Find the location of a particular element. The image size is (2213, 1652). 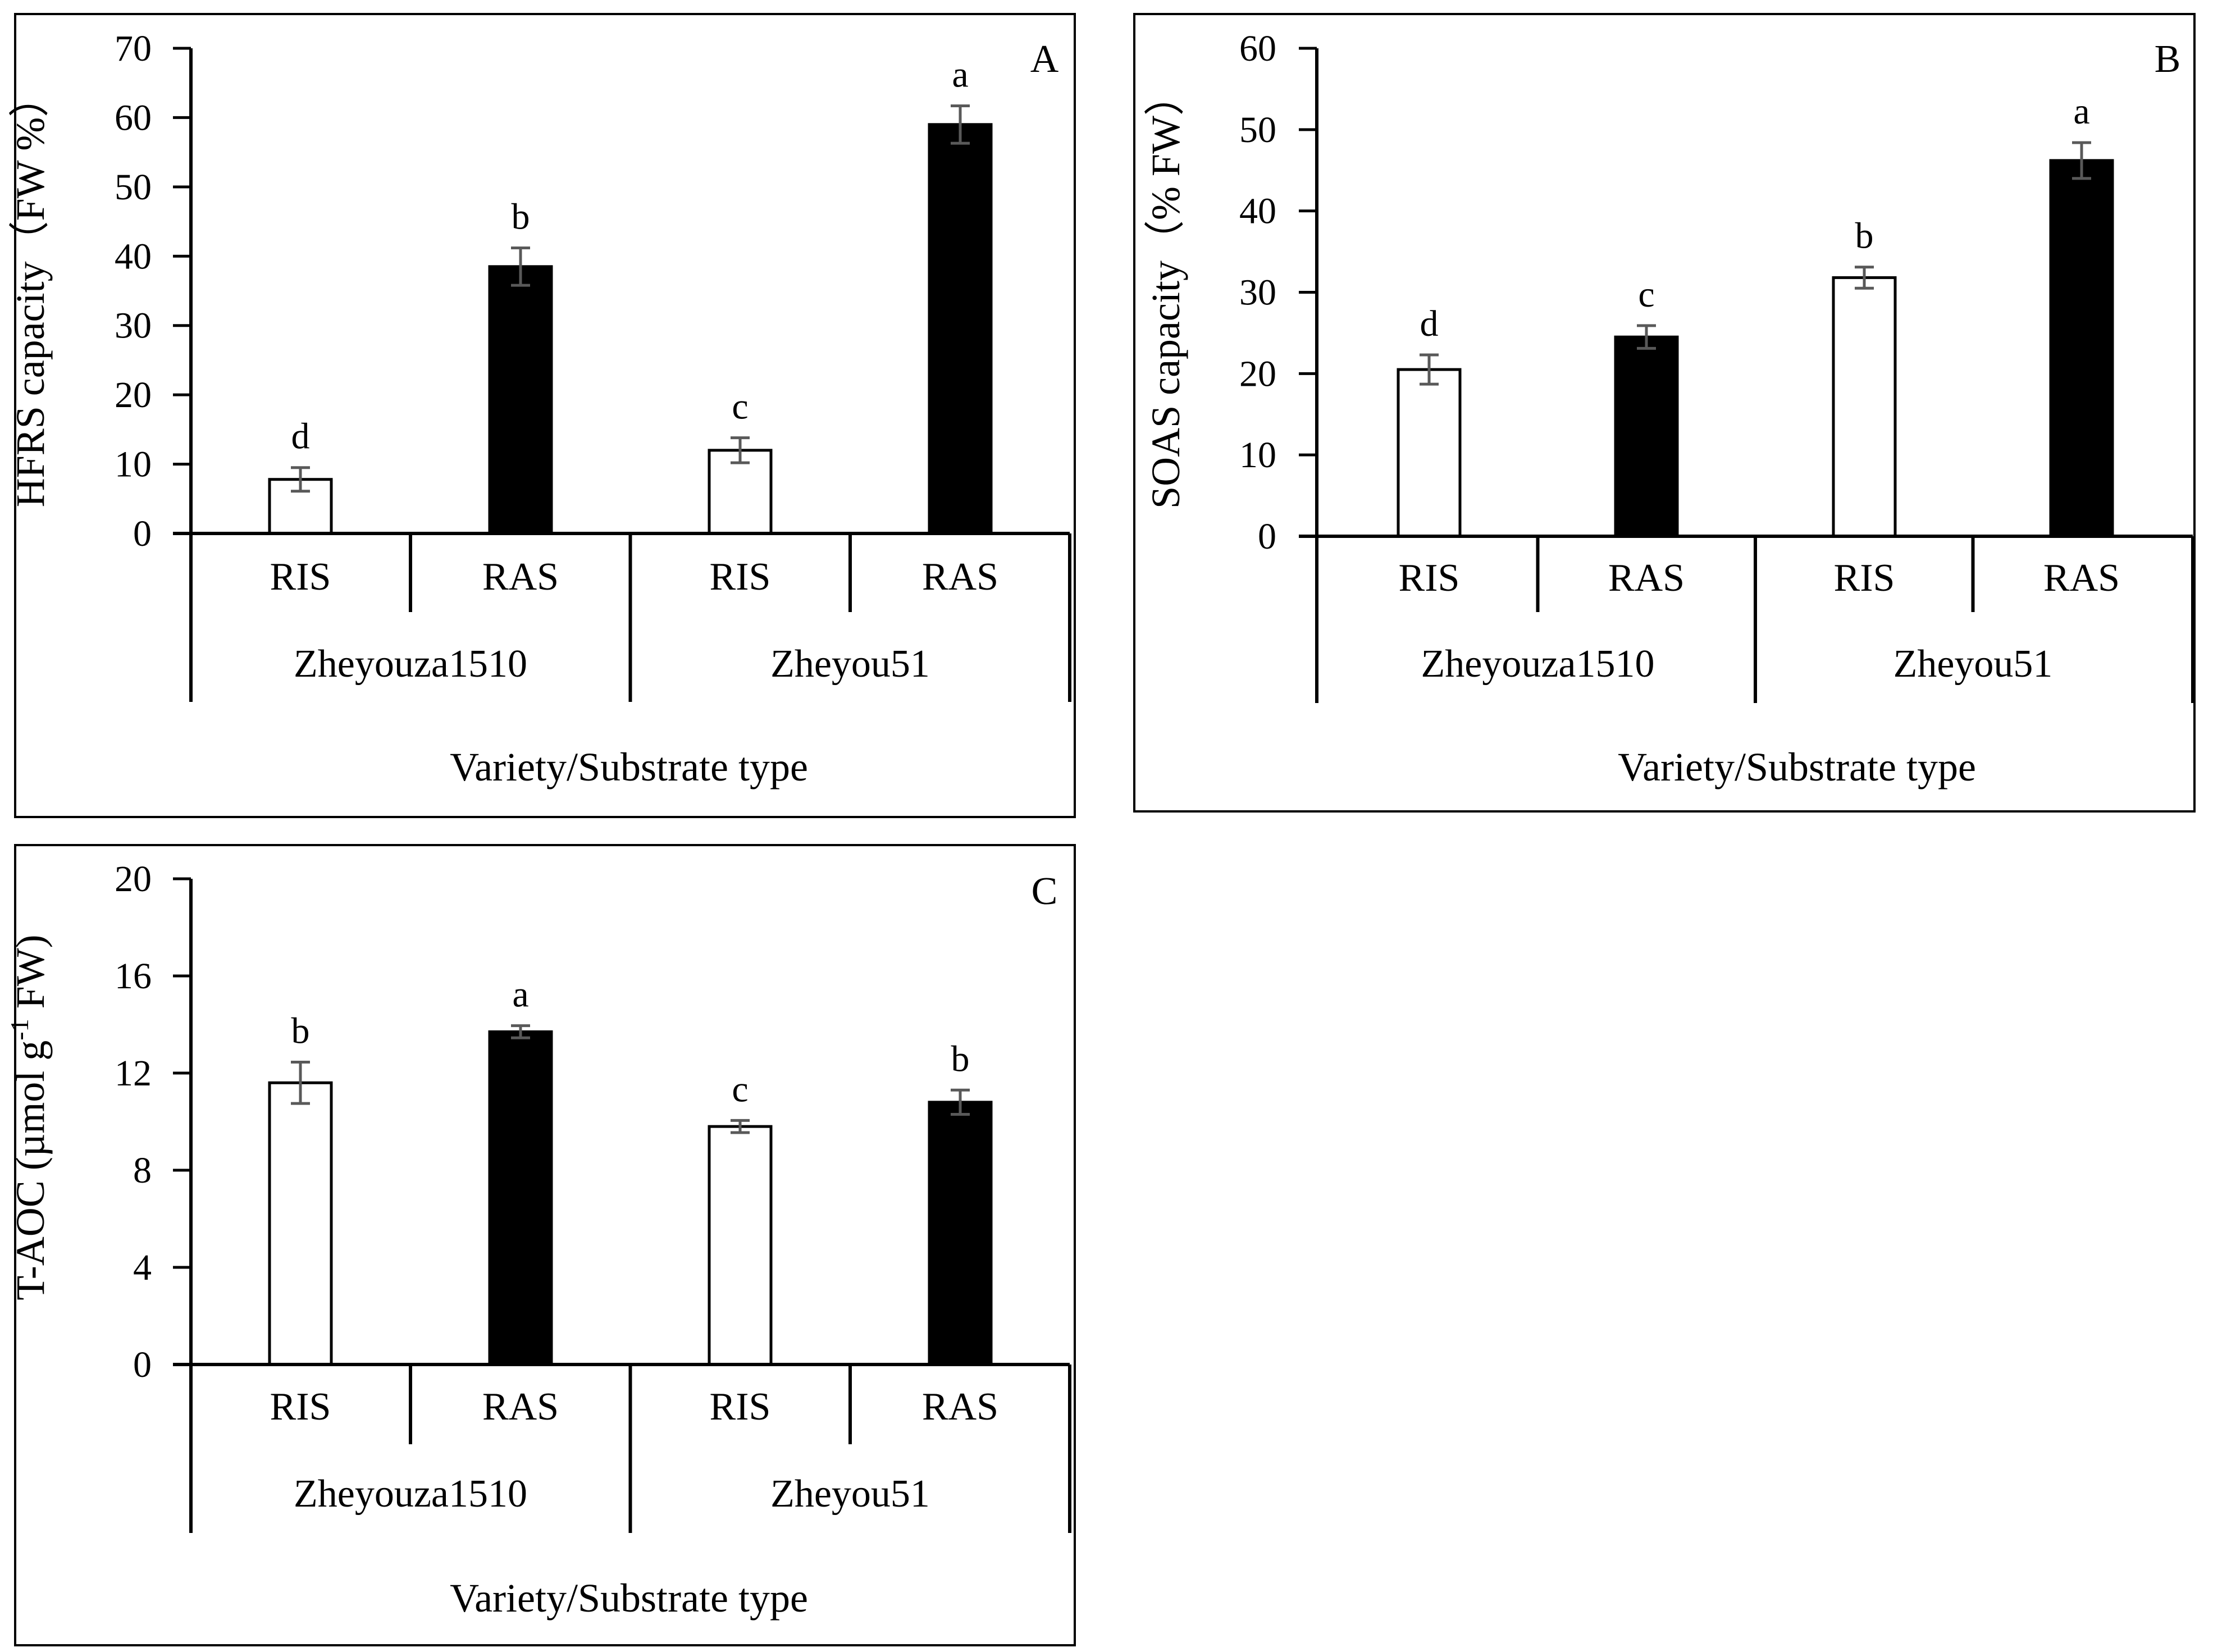

y-axis-title-superscript: -1 is located at coordinates (19, 1029).